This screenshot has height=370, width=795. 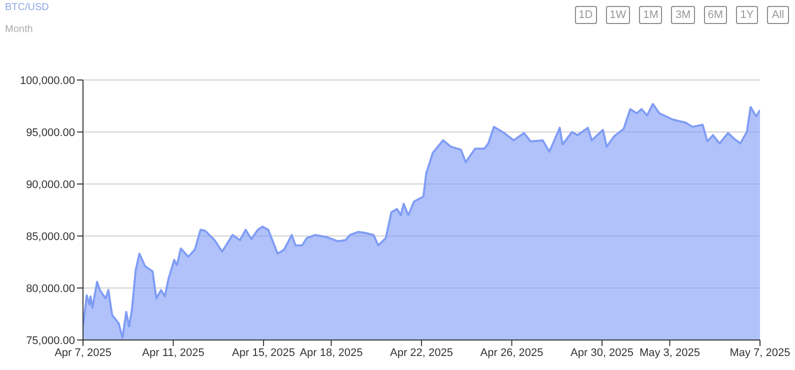 What do you see at coordinates (602, 352) in the screenshot?
I see `x-tick-label: Apr 30, 2025` at bounding box center [602, 352].